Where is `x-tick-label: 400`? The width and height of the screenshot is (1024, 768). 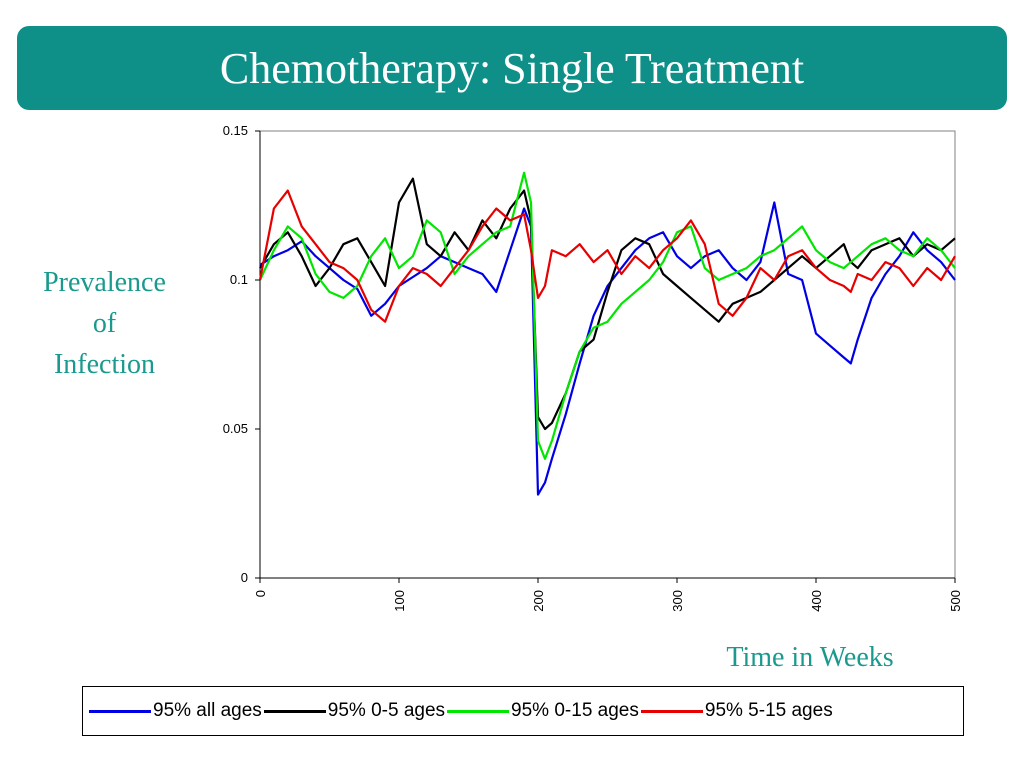 x-tick-label: 400 is located at coordinates (816, 601).